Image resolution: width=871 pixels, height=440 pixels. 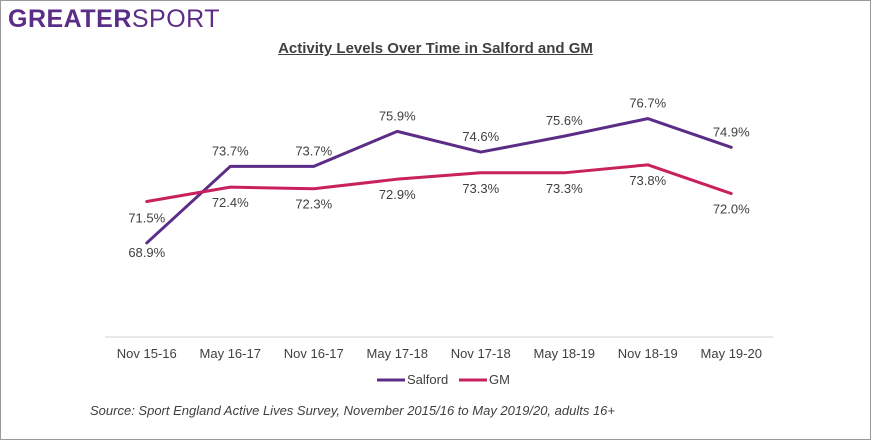 I want to click on data-label: 72.9%, so click(x=397, y=194).